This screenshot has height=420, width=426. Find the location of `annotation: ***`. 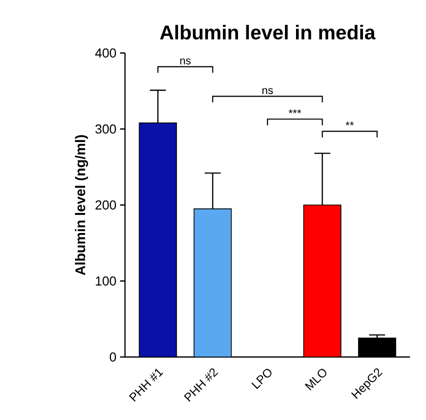

annotation: *** is located at coordinates (295, 111).